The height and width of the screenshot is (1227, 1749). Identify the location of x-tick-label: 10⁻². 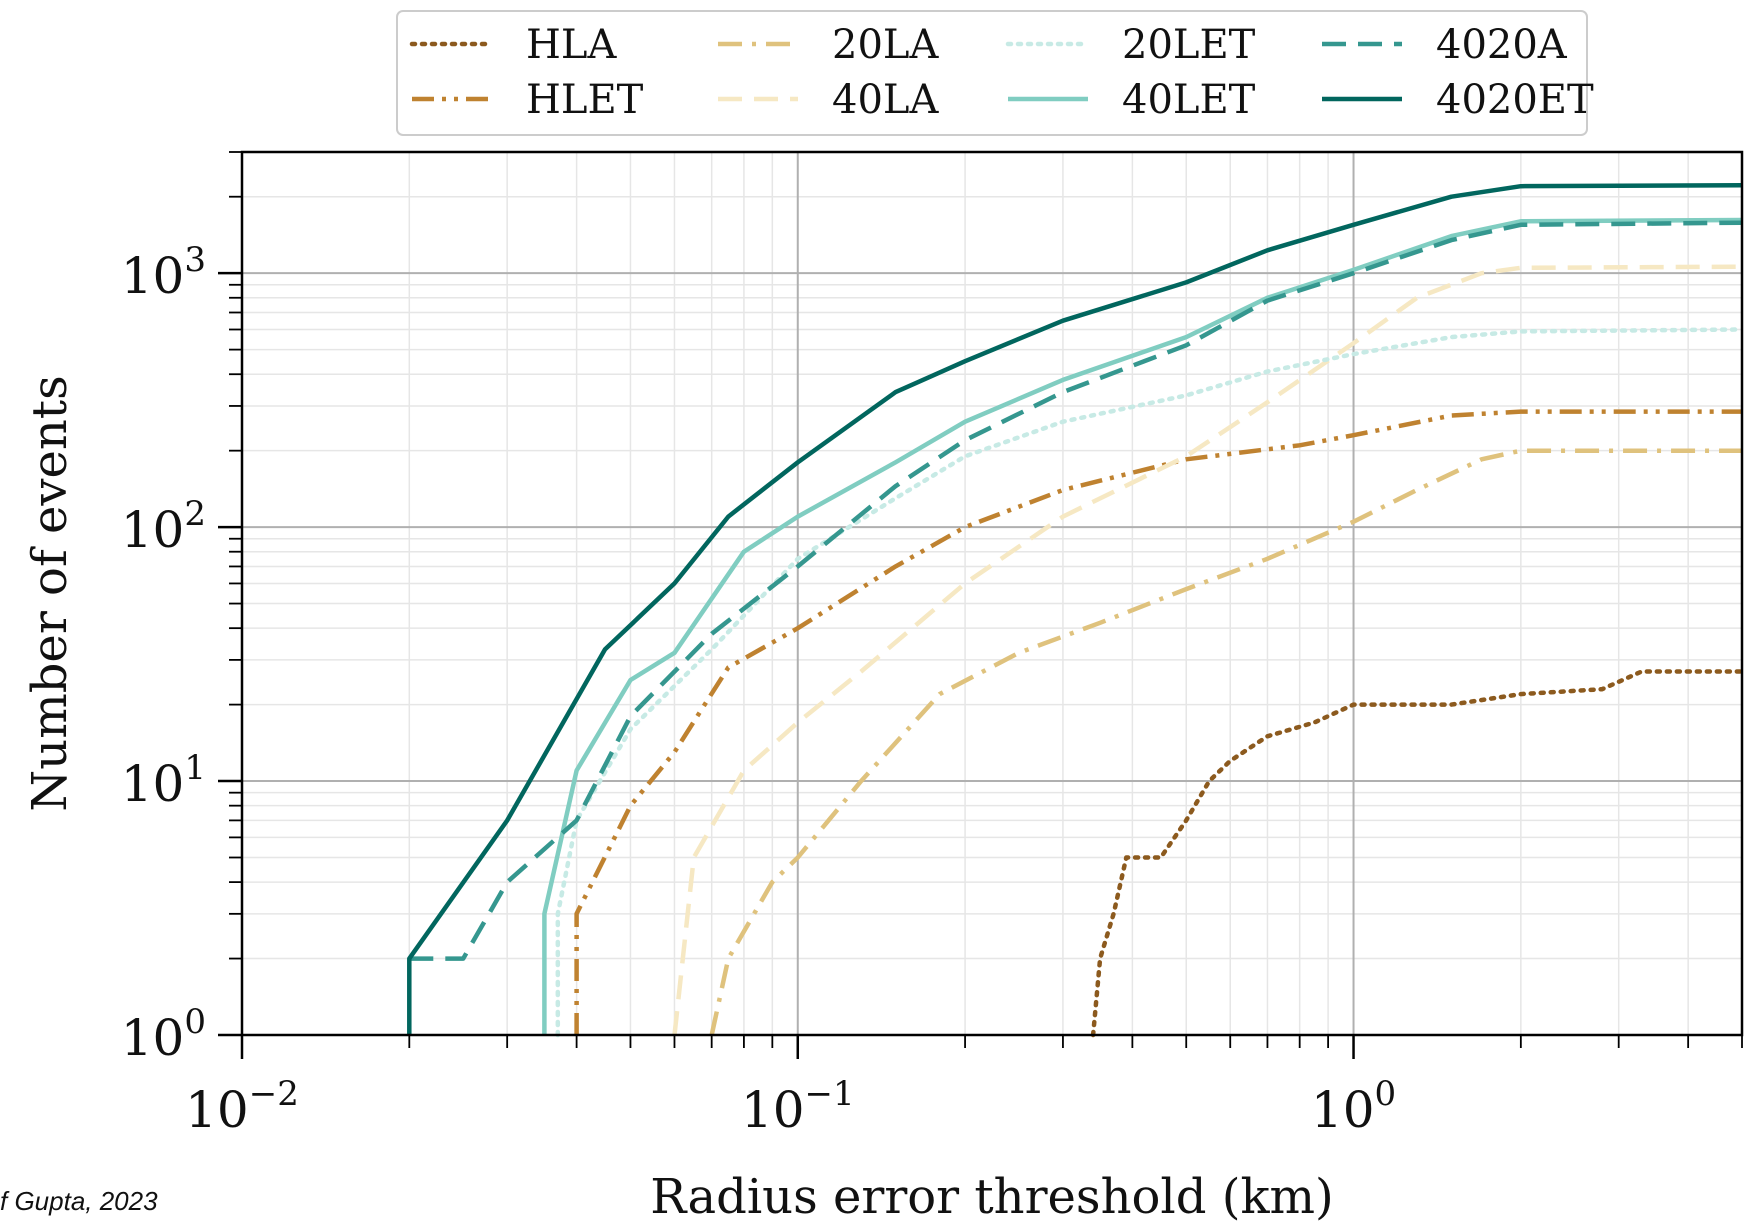
(242, 1106).